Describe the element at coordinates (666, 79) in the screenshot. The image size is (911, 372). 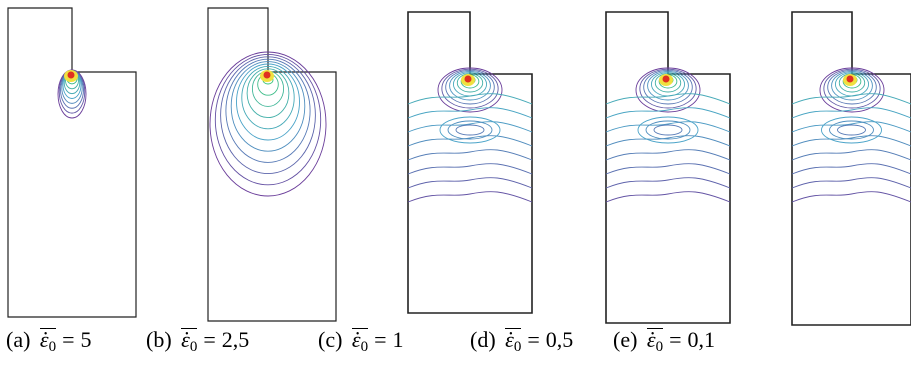
I see `hotspot-d-red` at that location.